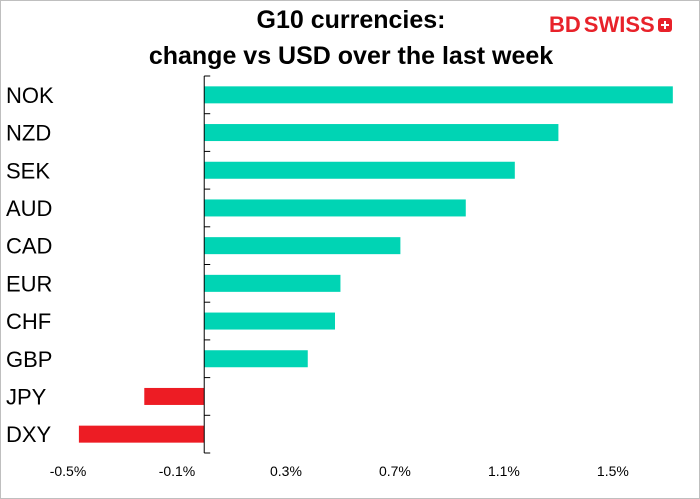 Image resolution: width=700 pixels, height=499 pixels. I want to click on bar-jpy, so click(174, 396).